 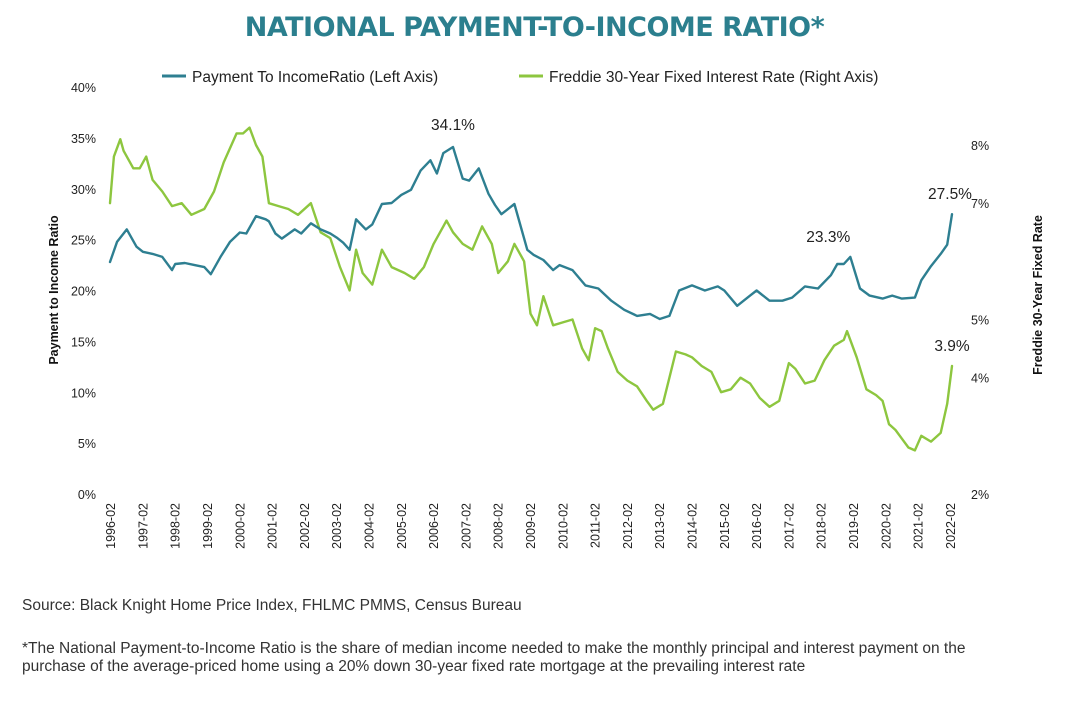 I want to click on left-tick-label: 25%, so click(x=83, y=241).